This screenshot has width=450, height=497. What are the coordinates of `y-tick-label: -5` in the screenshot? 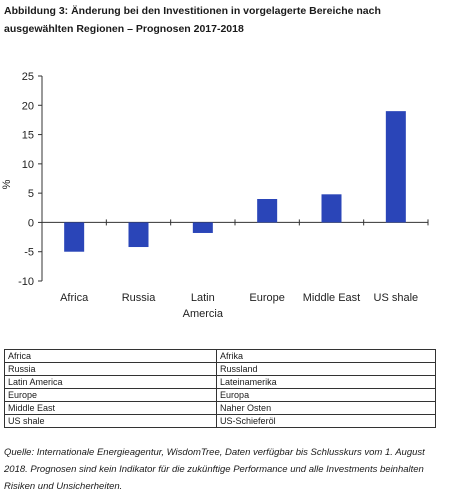 It's located at (29, 253).